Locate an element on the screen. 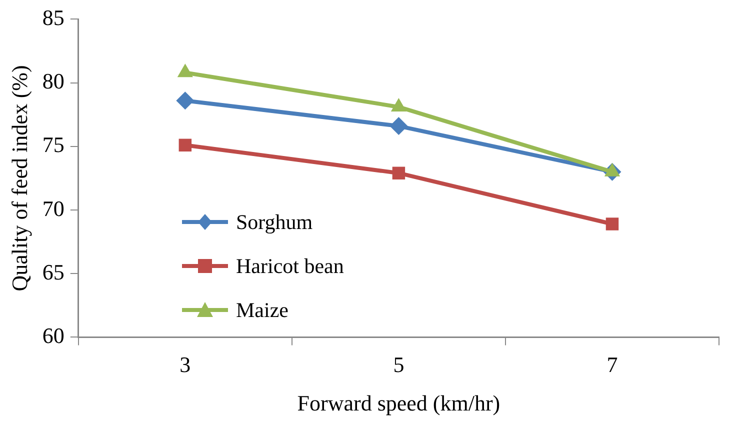  y-axis-title: Quality of feed index (%) is located at coordinates (19, 178).